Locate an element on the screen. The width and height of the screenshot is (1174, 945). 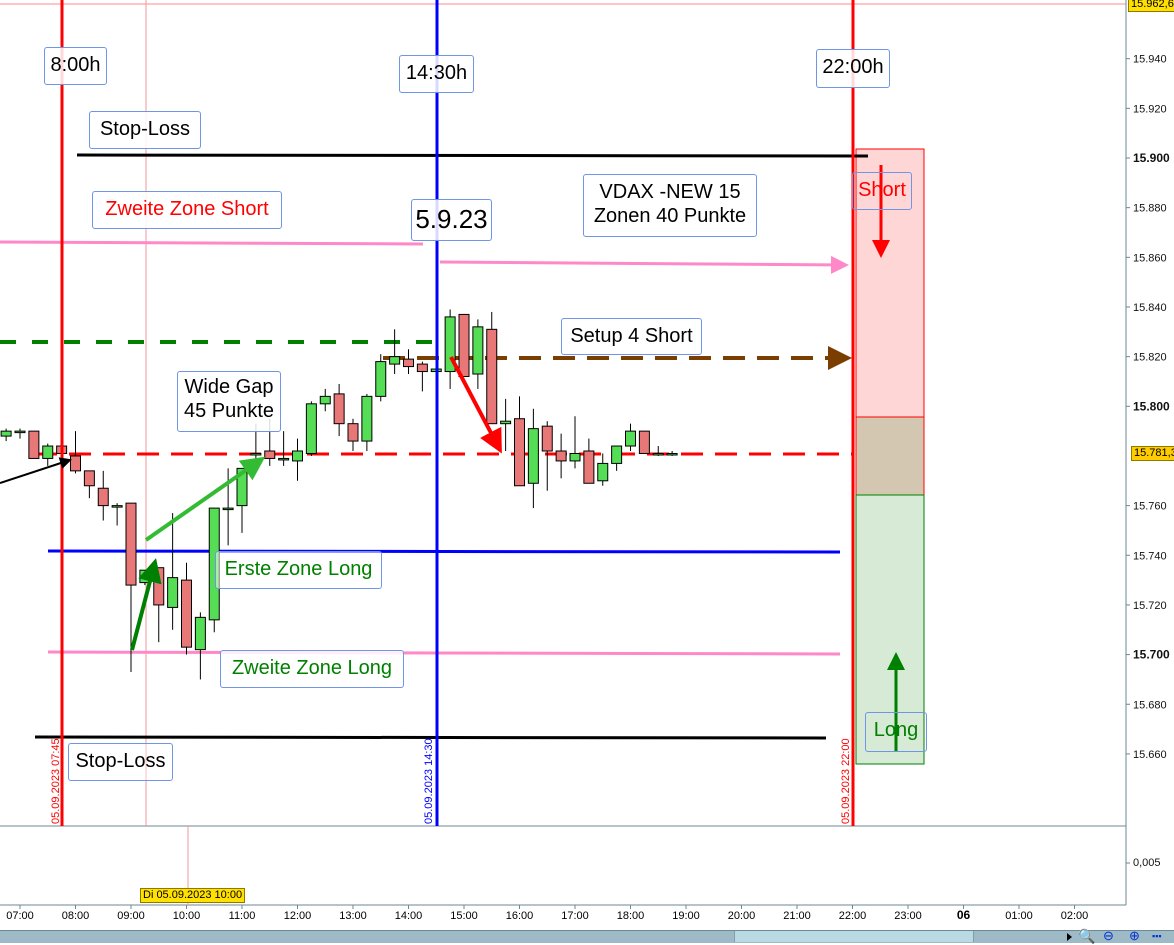
zoom-in-icon: ⊕ is located at coordinates (1134, 935).